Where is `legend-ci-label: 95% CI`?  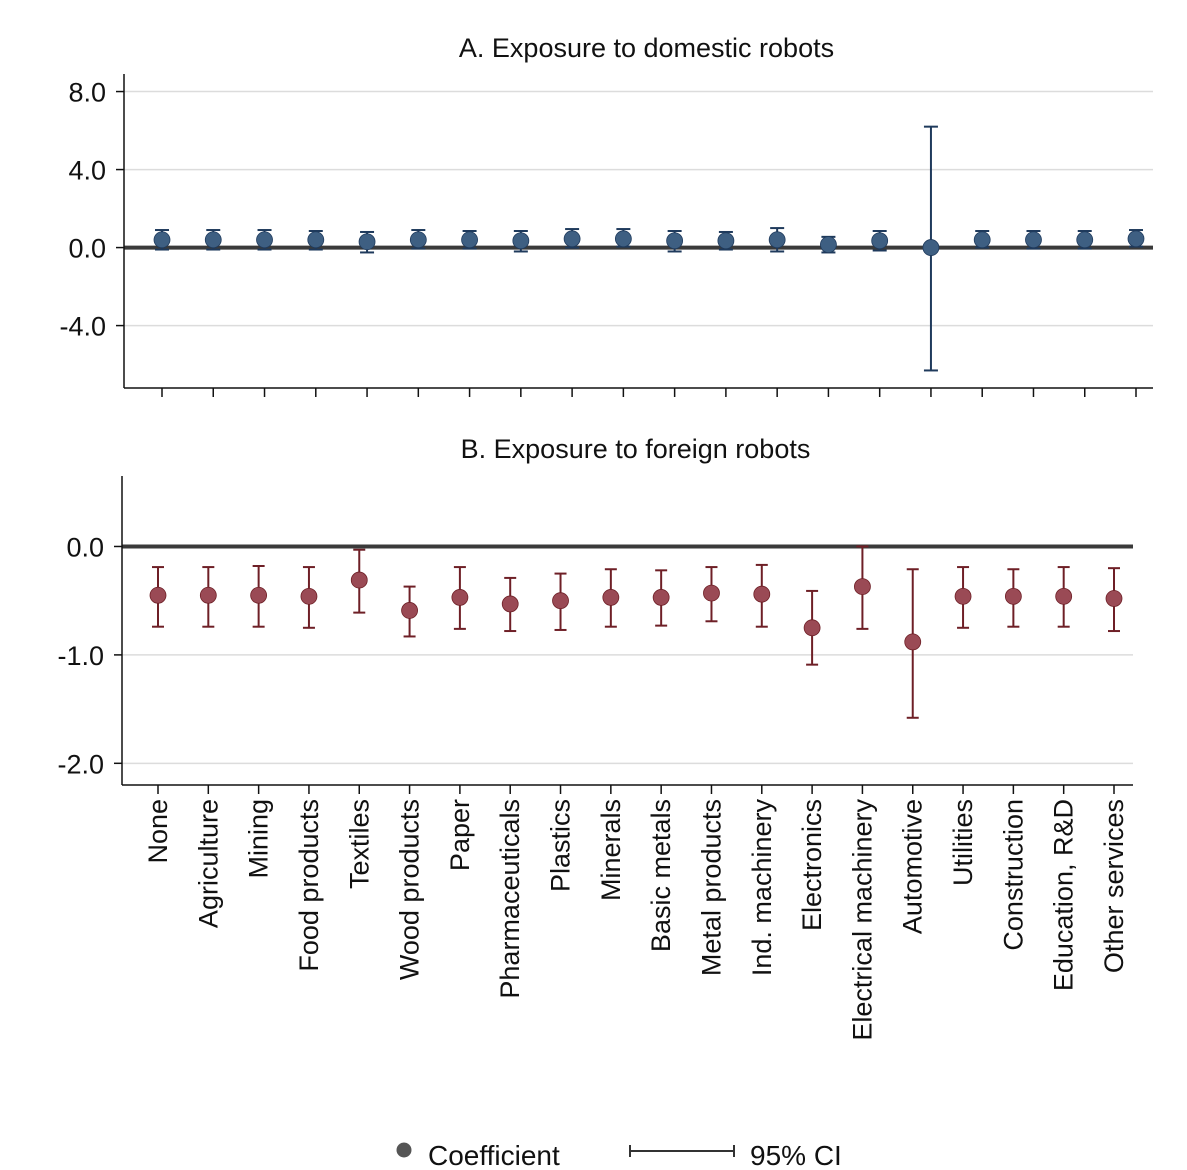 legend-ci-label: 95% CI is located at coordinates (796, 1155).